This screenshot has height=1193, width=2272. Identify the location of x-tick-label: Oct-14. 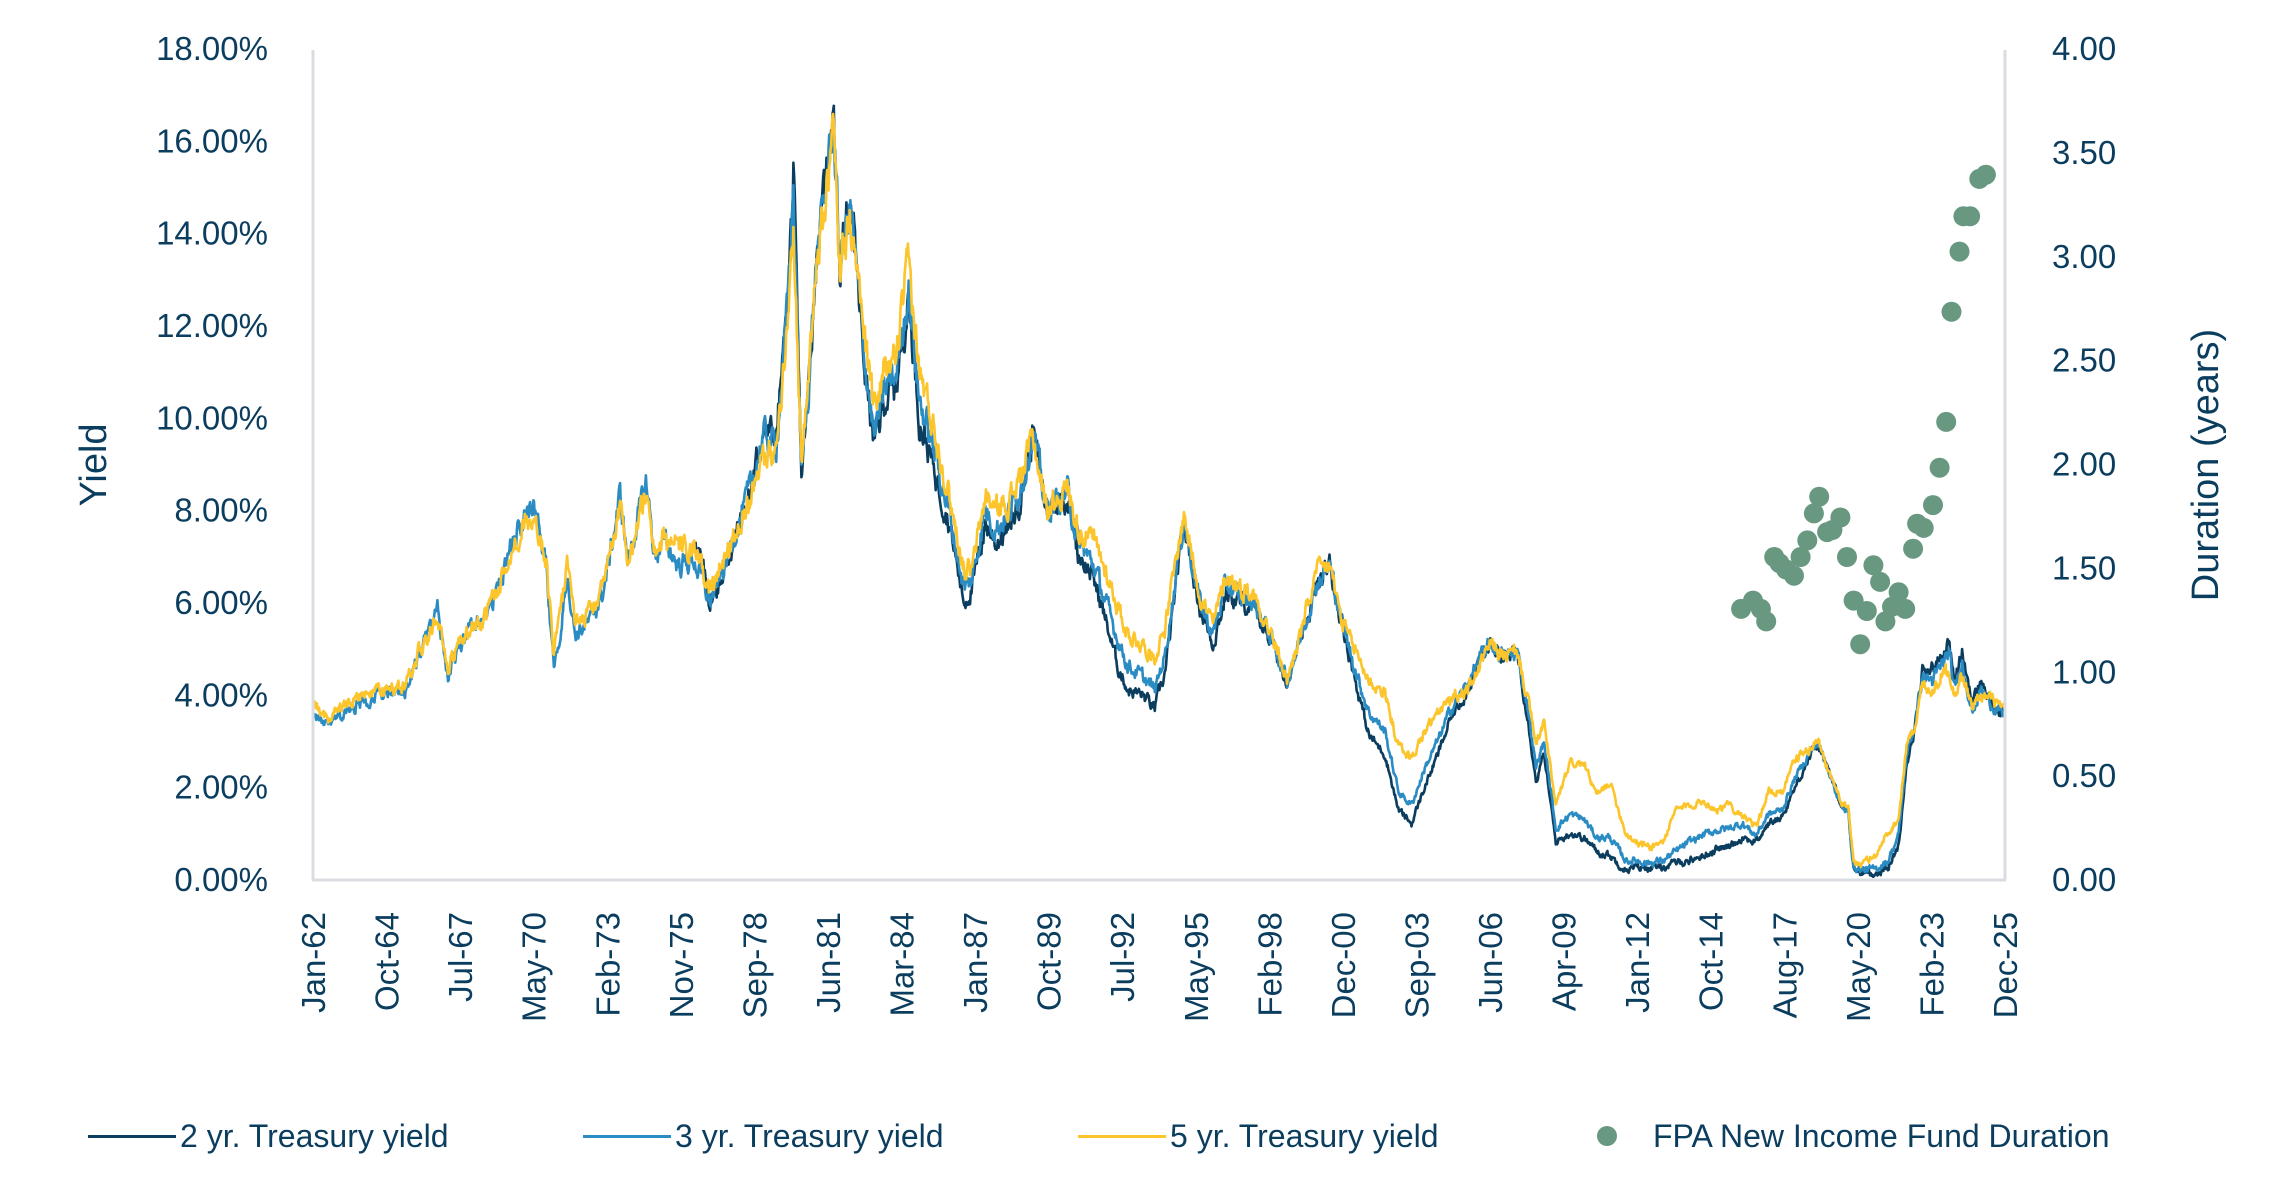
(1711, 961).